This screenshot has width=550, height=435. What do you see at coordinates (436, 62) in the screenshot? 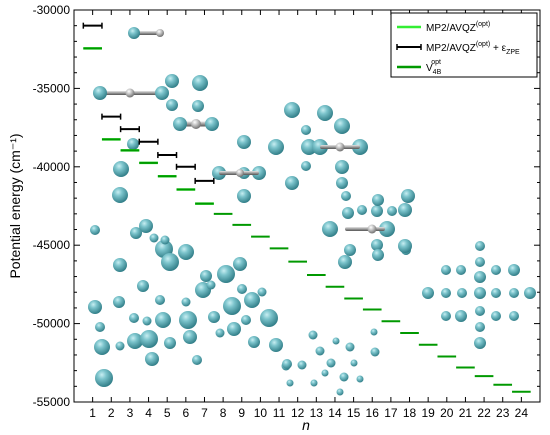
I see `legend-sup: opt` at bounding box center [436, 62].